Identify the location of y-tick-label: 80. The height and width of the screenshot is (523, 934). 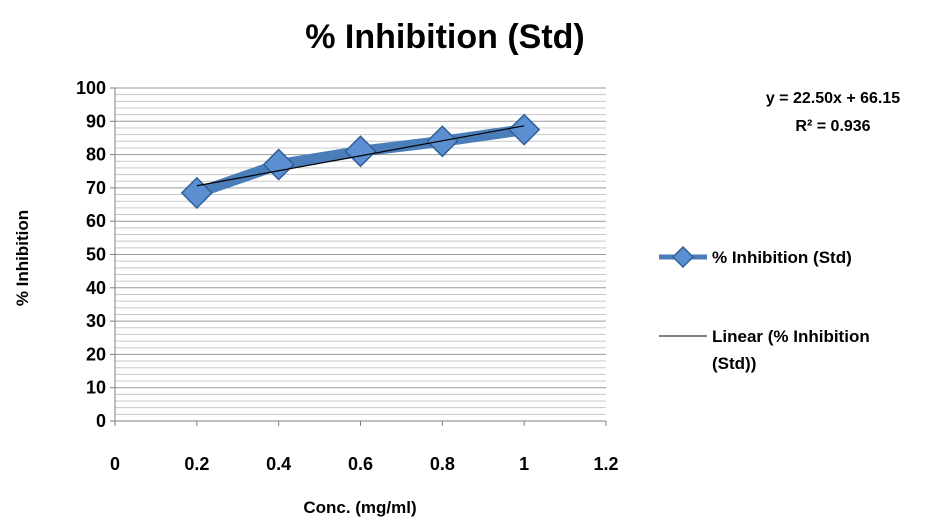
(96, 155).